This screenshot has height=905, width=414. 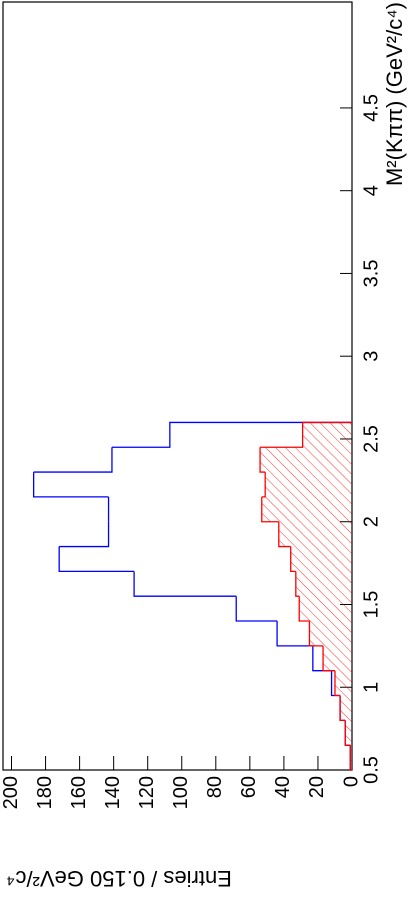 What do you see at coordinates (119, 878) in the screenshot?
I see `y-axis-title: Entries / 0.150 GeV²/c⁴` at bounding box center [119, 878].